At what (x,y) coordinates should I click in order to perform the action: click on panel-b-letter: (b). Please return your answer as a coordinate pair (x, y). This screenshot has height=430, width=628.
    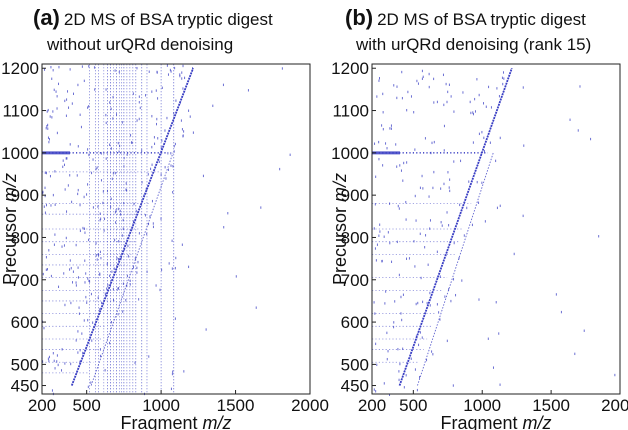
    Looking at the image, I should click on (359, 17).